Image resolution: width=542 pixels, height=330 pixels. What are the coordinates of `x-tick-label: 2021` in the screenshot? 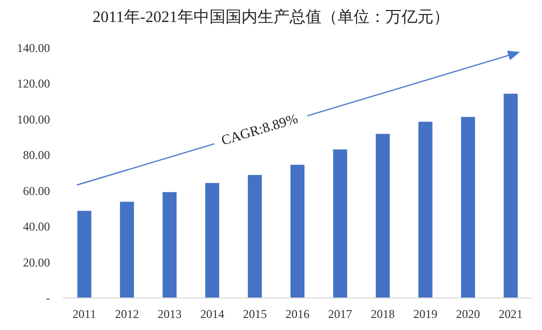 It's located at (510, 314).